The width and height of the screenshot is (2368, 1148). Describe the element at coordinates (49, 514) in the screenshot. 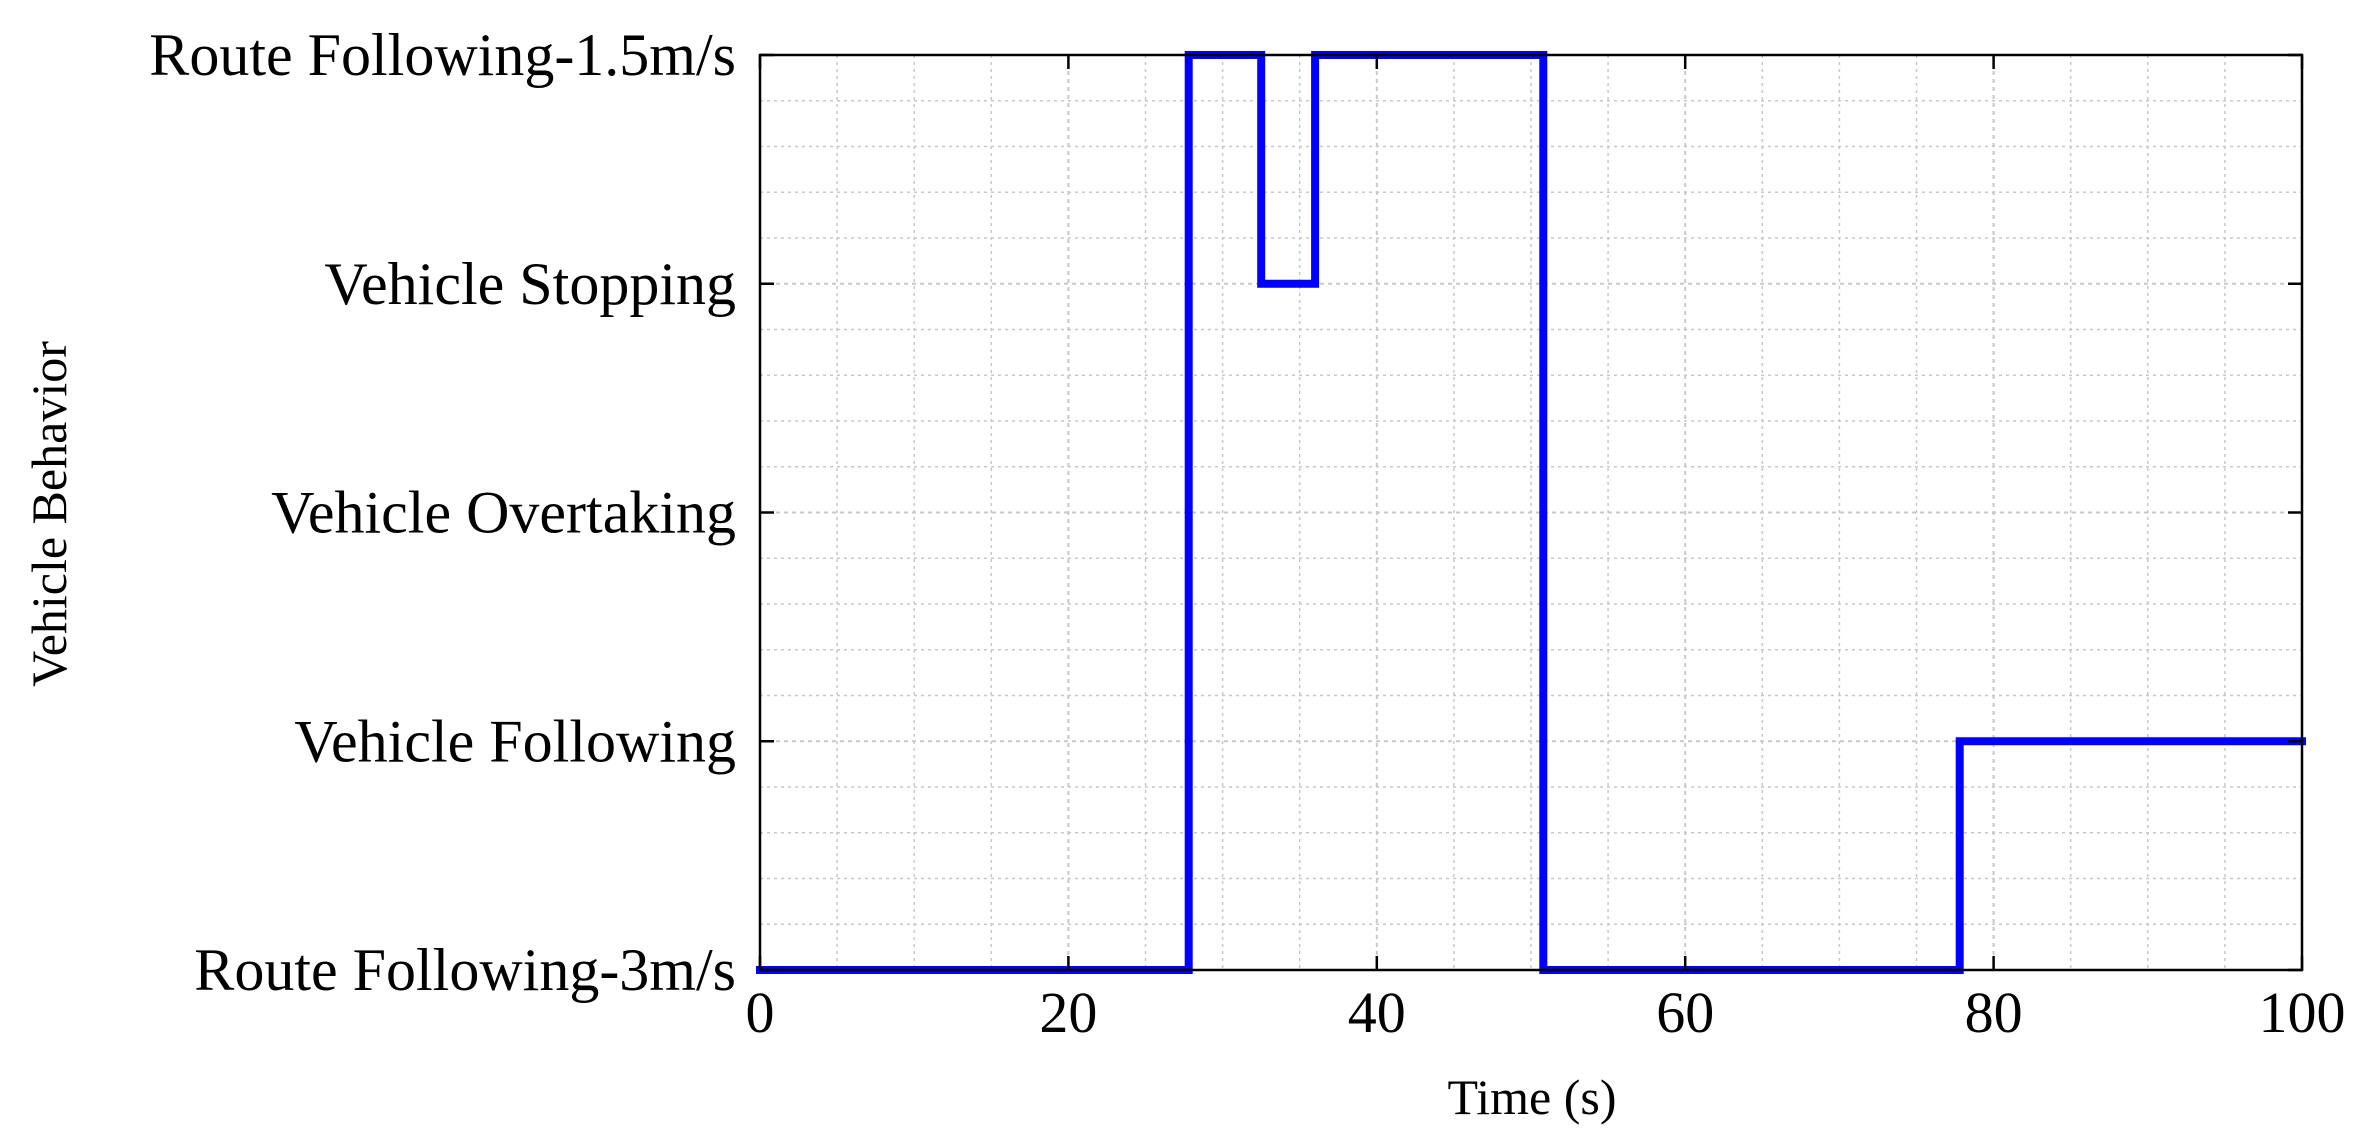

I see `y-axis-label: Vehicle Behavior` at that location.